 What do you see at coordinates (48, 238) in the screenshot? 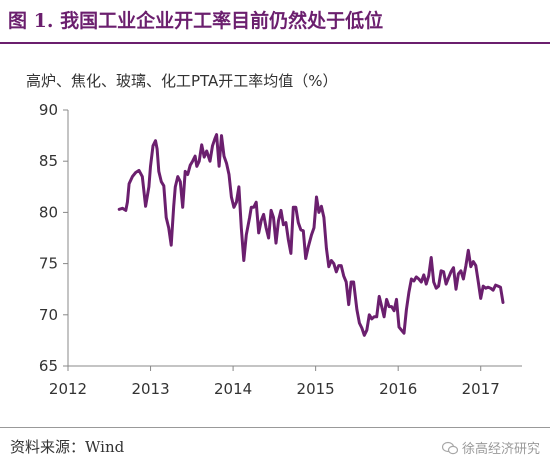
I see `y-tick-labels: 90 85 80 75 70 65` at bounding box center [48, 238].